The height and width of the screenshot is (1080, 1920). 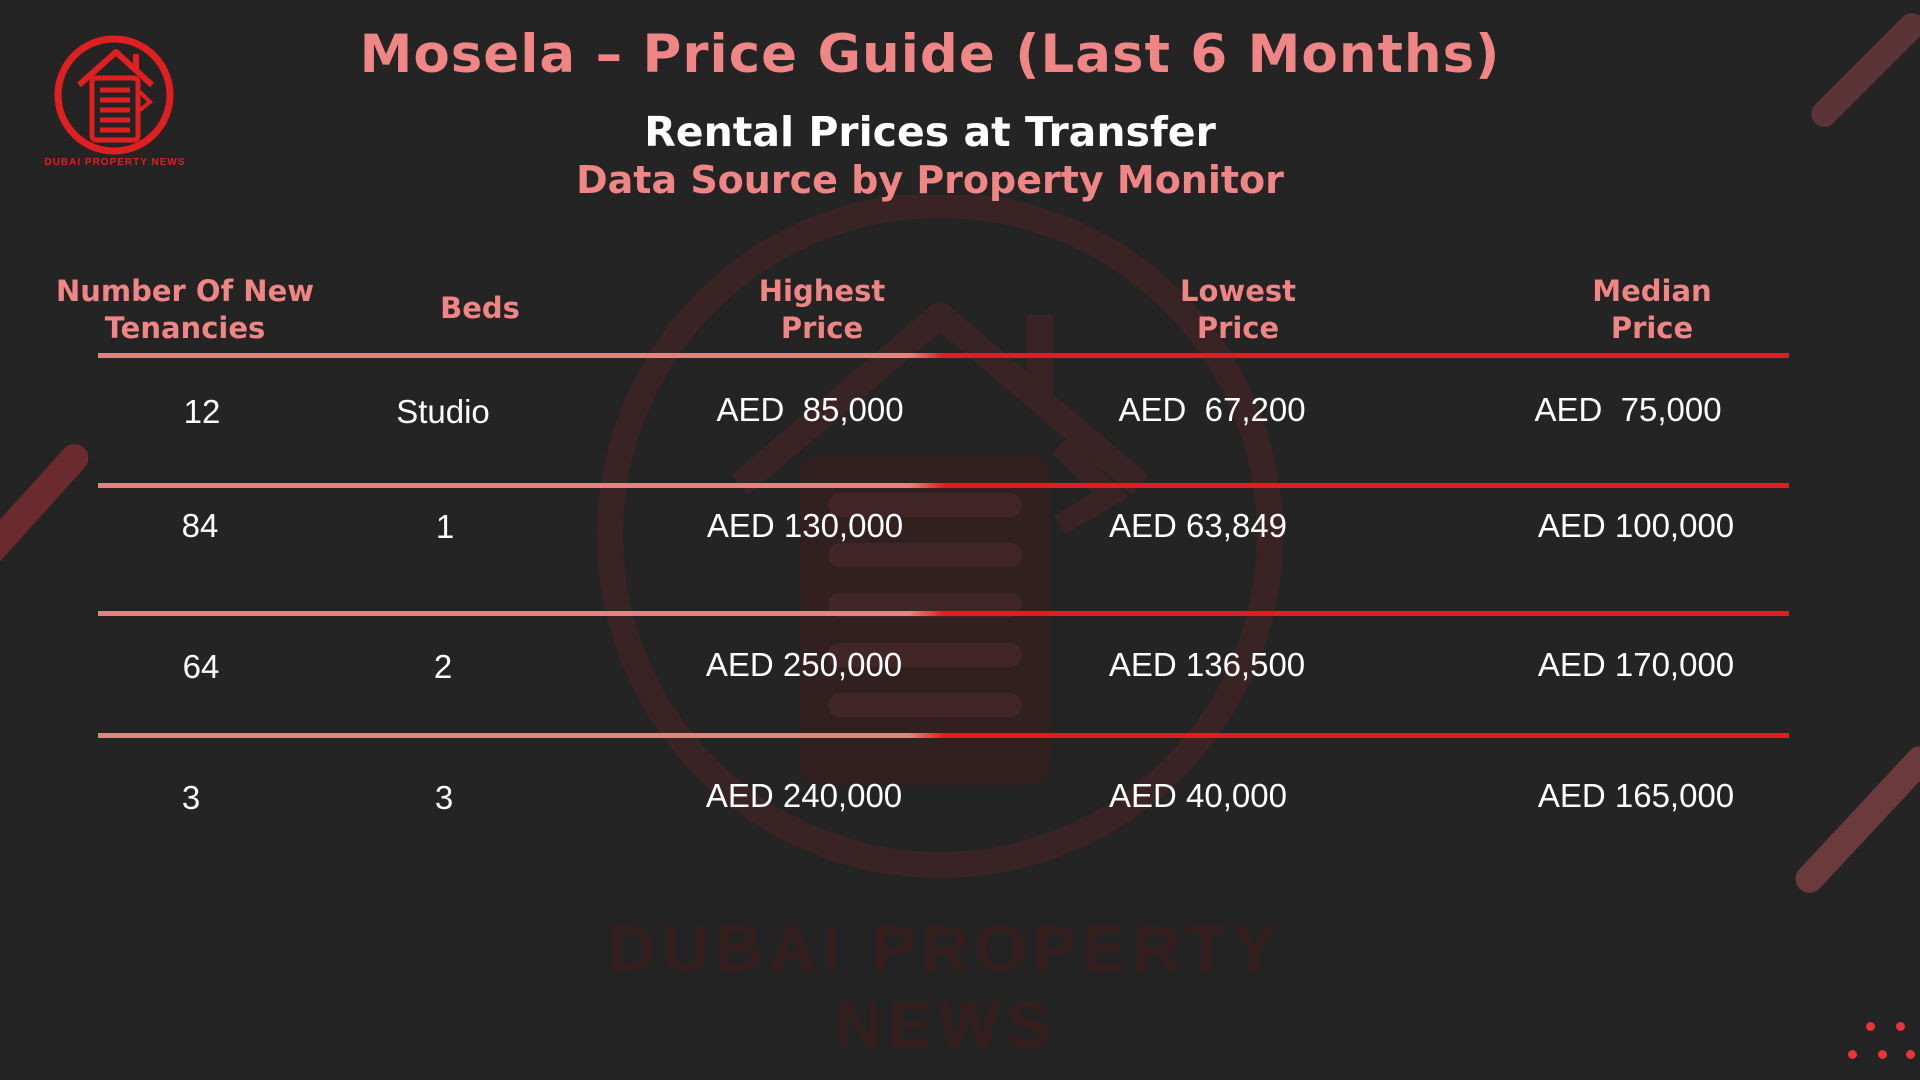 What do you see at coordinates (930, 54) in the screenshot?
I see `page-title: Mosela – Price Guide (Last 6 Months)` at bounding box center [930, 54].